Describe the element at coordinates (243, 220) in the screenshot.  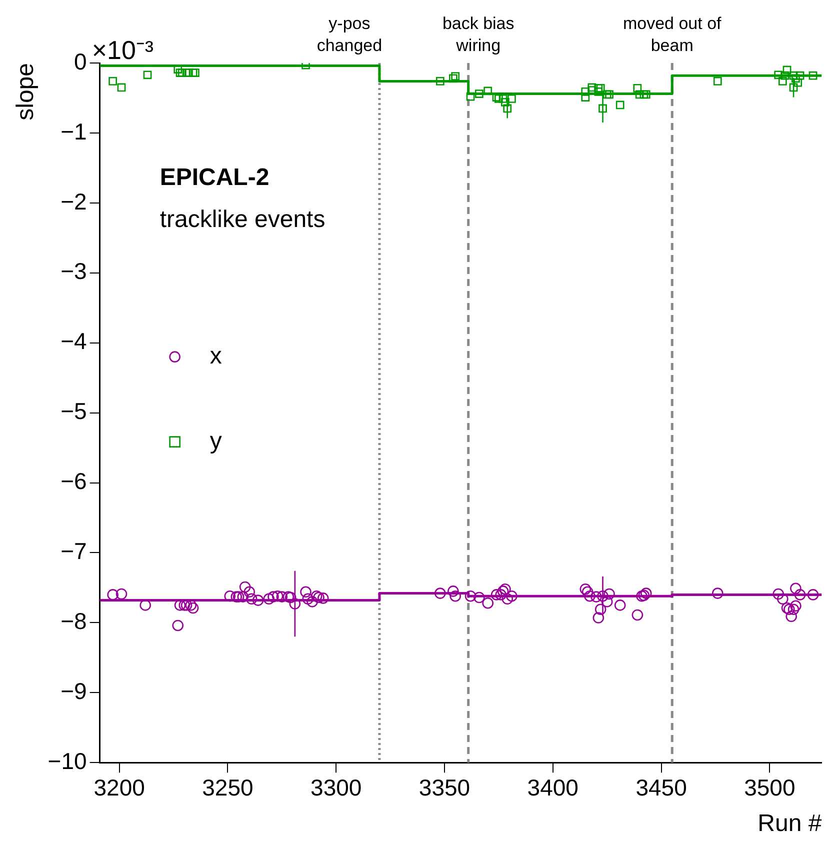
I see `annotation: tracklike events` at that location.